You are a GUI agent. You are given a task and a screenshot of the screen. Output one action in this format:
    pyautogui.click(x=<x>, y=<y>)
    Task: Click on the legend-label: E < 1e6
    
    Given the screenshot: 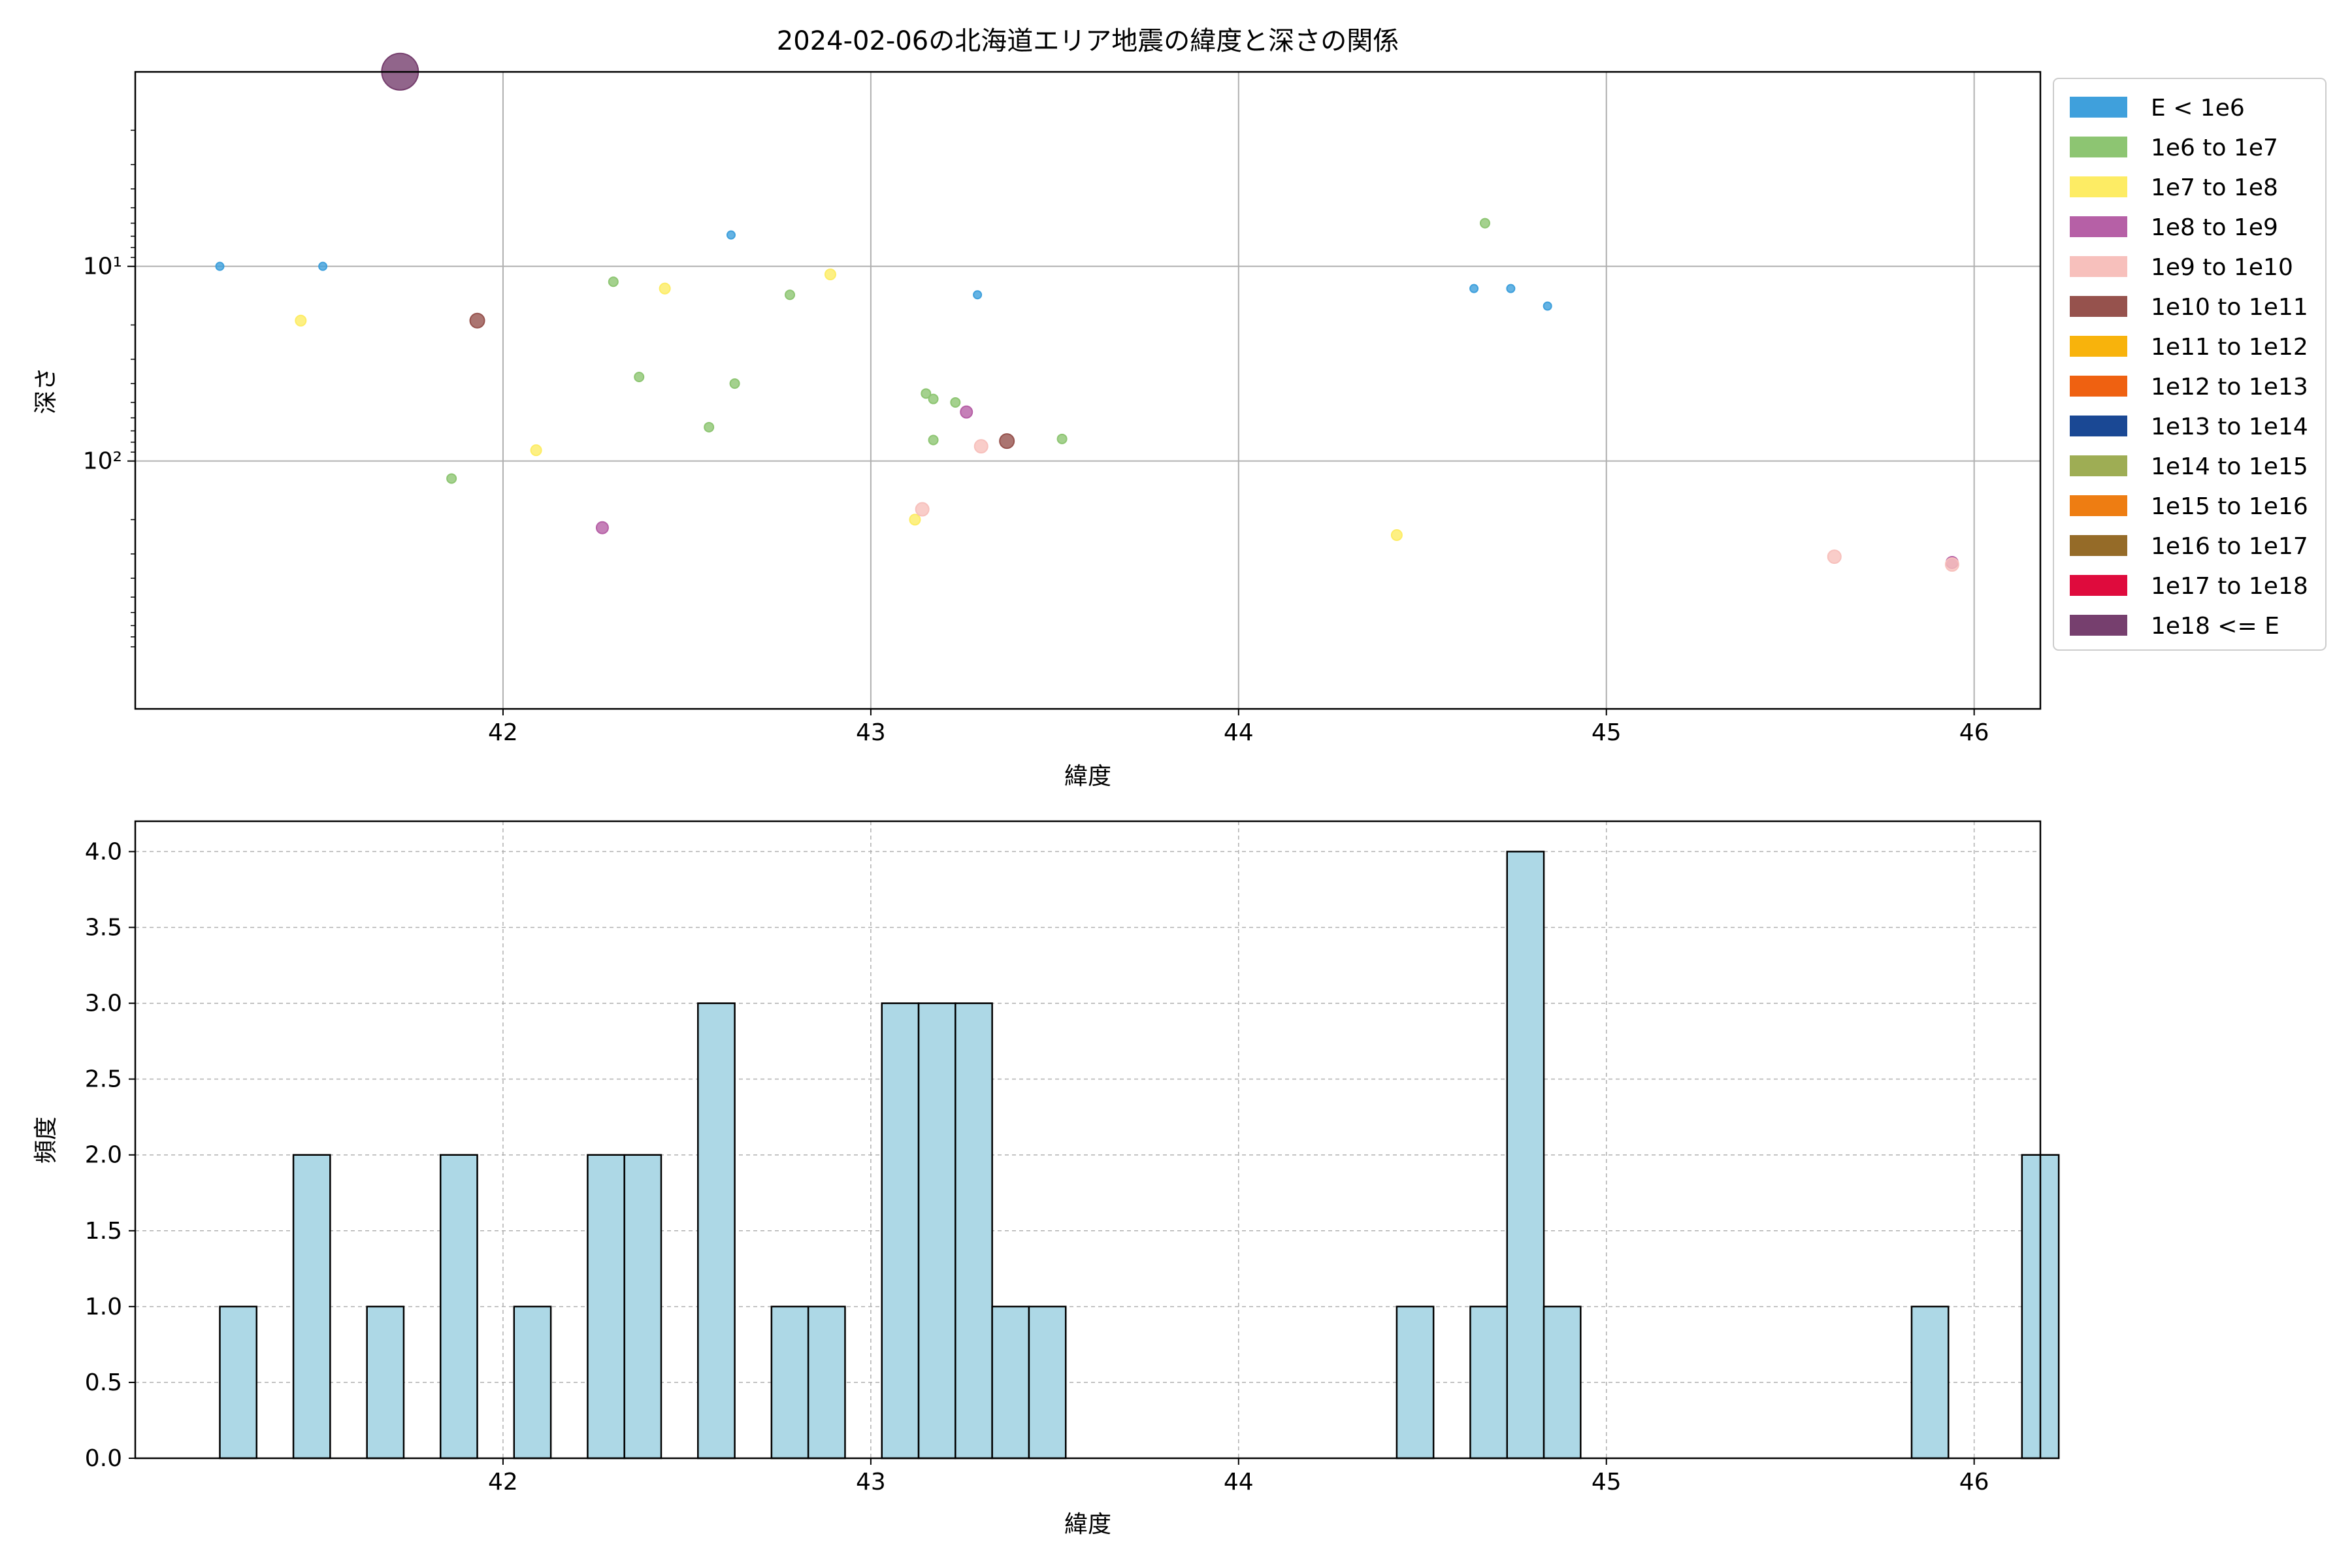 What is the action you would take?
    pyautogui.click(x=2198, y=108)
    